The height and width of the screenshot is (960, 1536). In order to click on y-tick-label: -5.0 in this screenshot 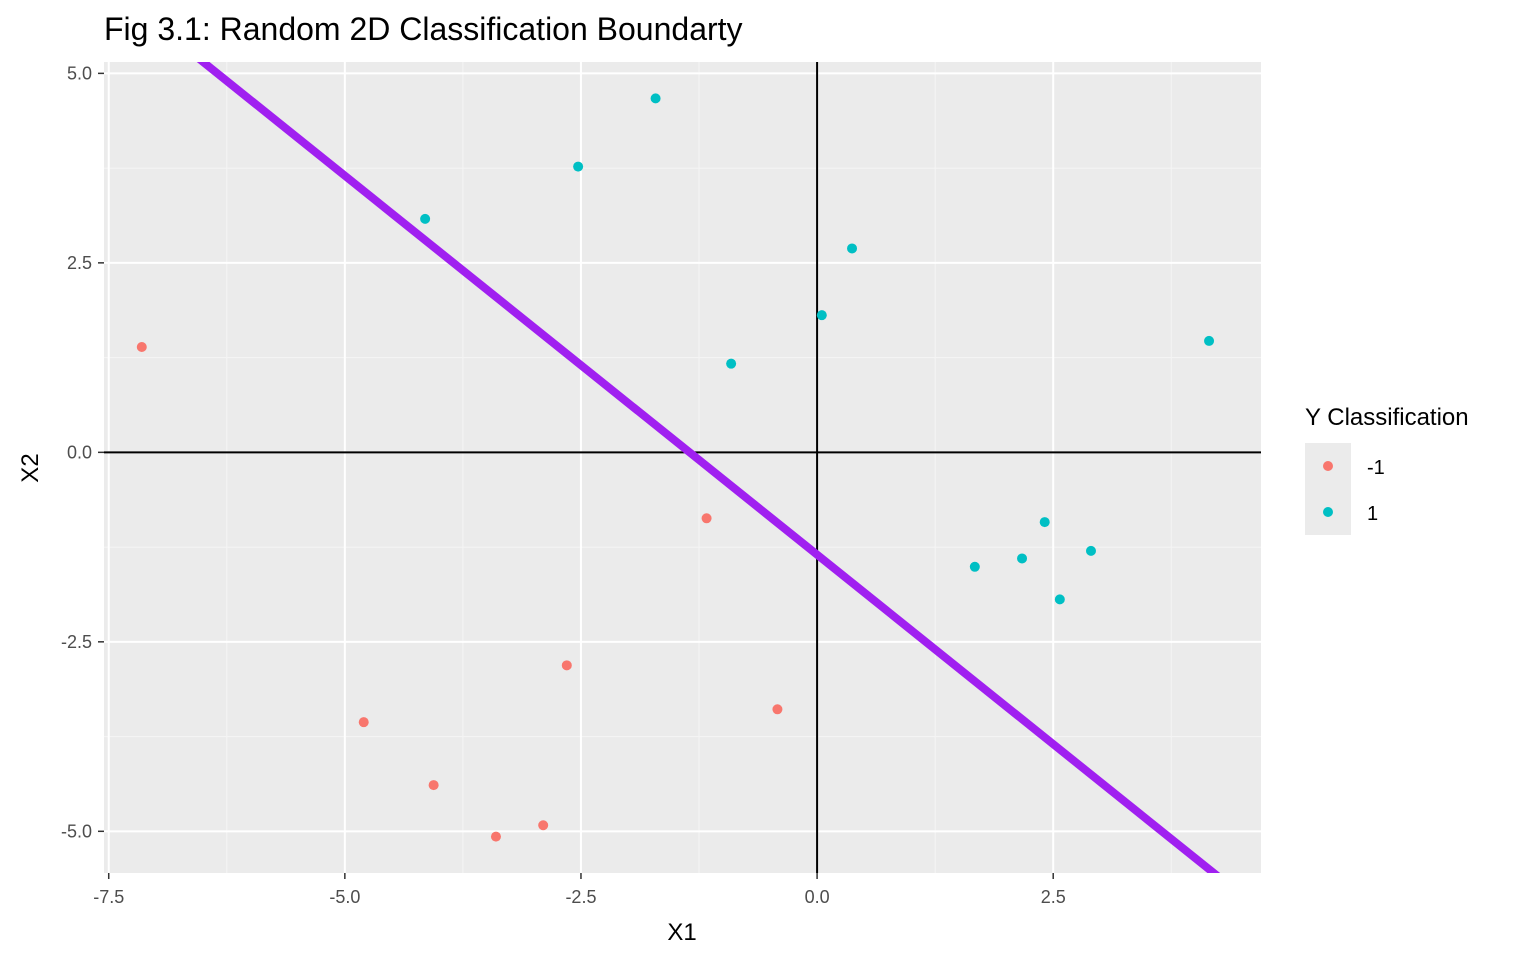, I will do `click(76, 831)`.